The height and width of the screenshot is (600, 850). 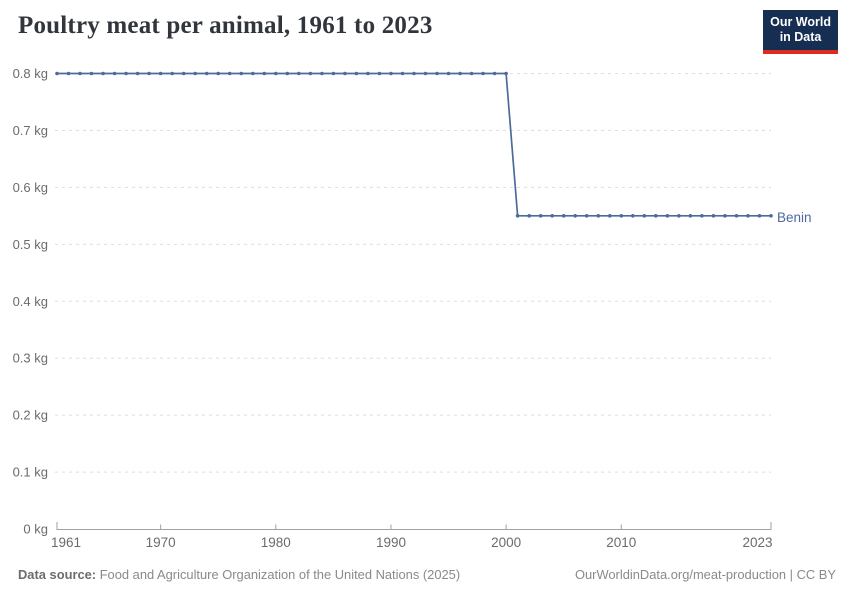 I want to click on y-axis-tick-label: 0.8 kg, so click(x=30, y=73).